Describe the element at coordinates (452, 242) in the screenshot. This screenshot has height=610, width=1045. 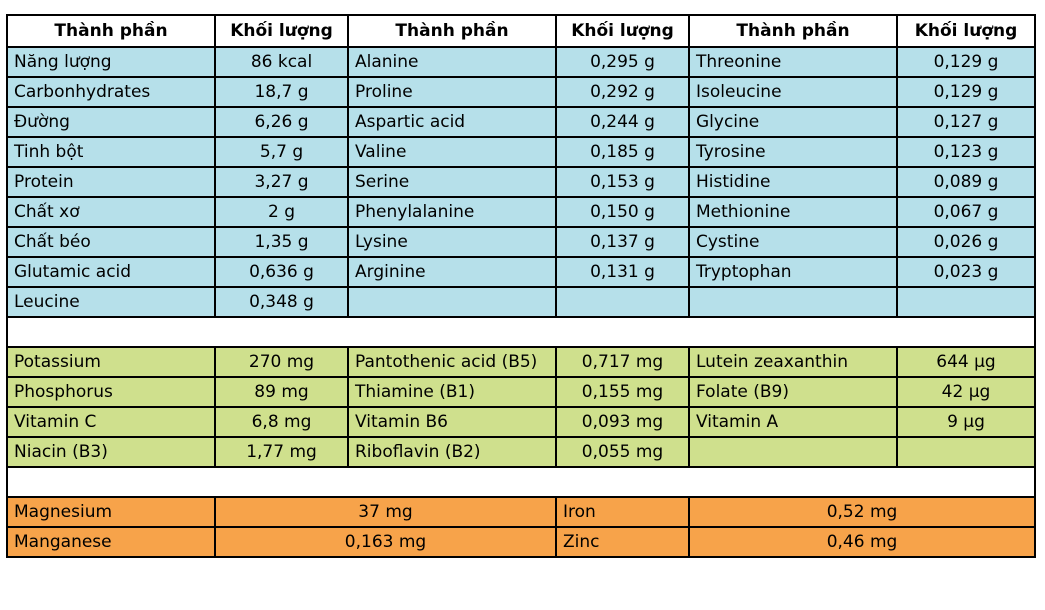
I see `nutrient-name: Lysine` at that location.